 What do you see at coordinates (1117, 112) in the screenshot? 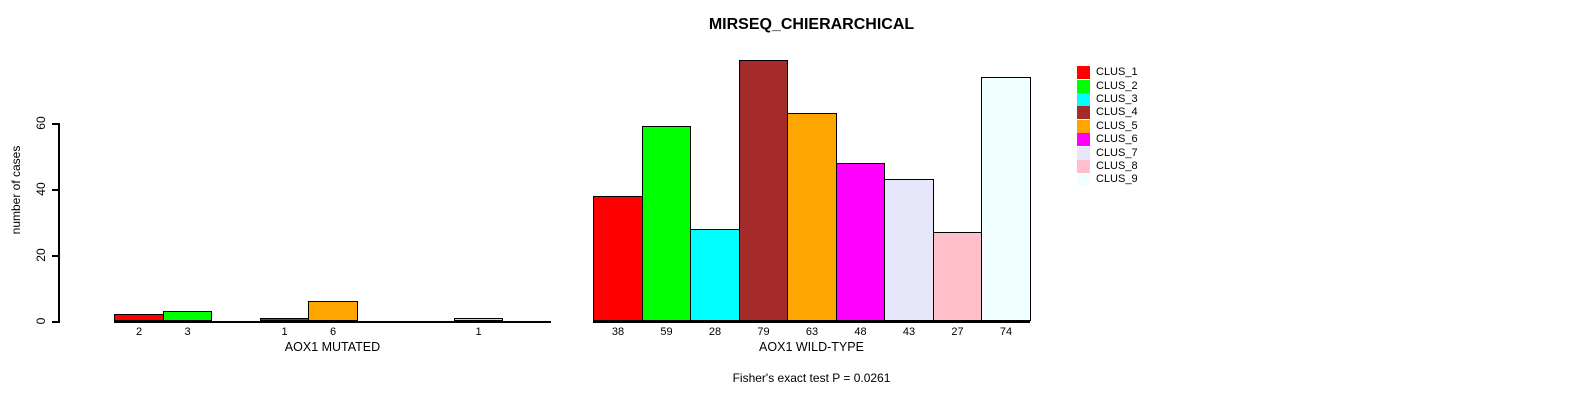
I see `legend-label: CLUS_4` at bounding box center [1117, 112].